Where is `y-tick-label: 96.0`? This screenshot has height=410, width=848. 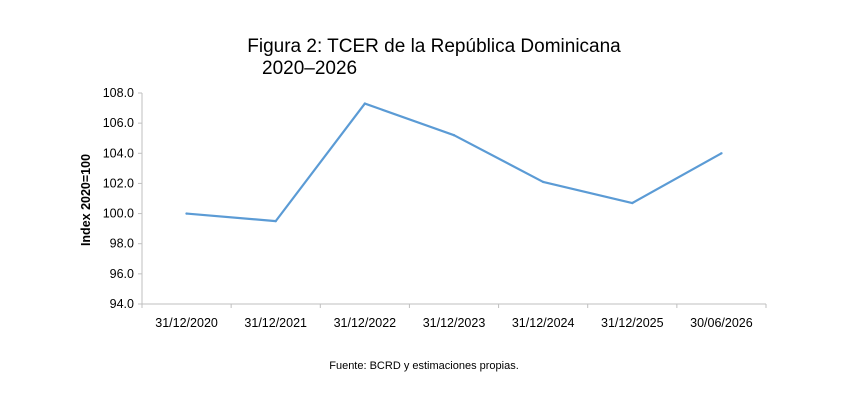
y-tick-label: 96.0 is located at coordinates (122, 274).